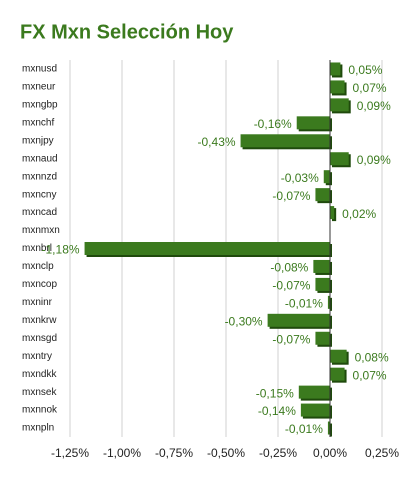 Image resolution: width=408 pixels, height=480 pixels. What do you see at coordinates (39, 284) in the screenshot?
I see `y-tick-label: mxncop` at bounding box center [39, 284].